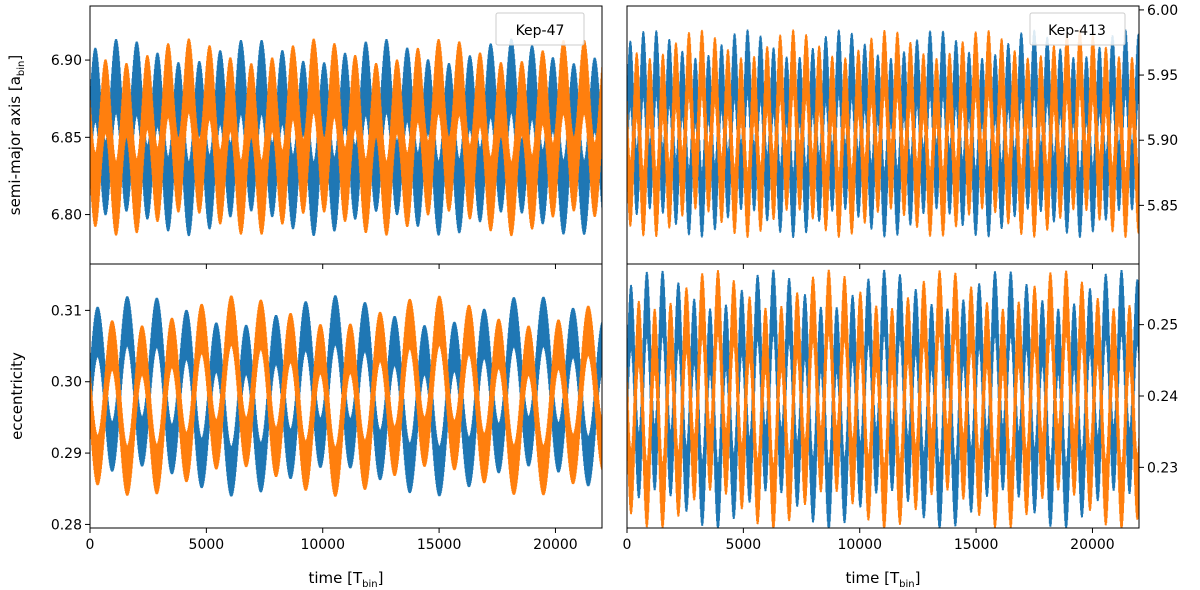  Describe the element at coordinates (859, 266) in the screenshot. I see `kep413-a-xticks` at that location.